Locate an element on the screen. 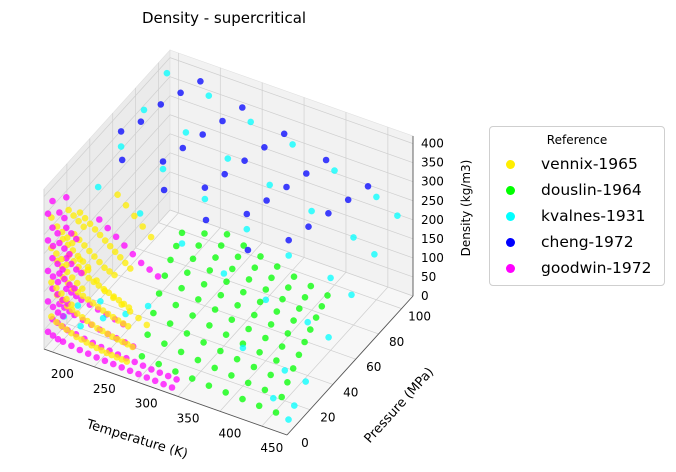 The height and width of the screenshot is (472, 676). legend-item: douslin-1964 is located at coordinates (572, 190).